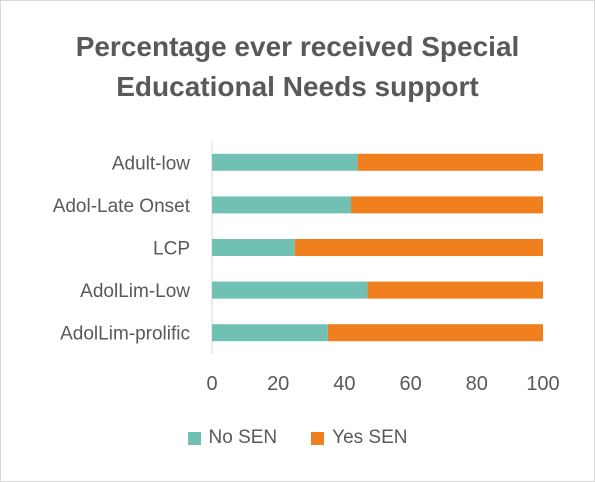 This screenshot has height=482, width=595. Describe the element at coordinates (477, 384) in the screenshot. I see `x-tick-label: 80` at that location.